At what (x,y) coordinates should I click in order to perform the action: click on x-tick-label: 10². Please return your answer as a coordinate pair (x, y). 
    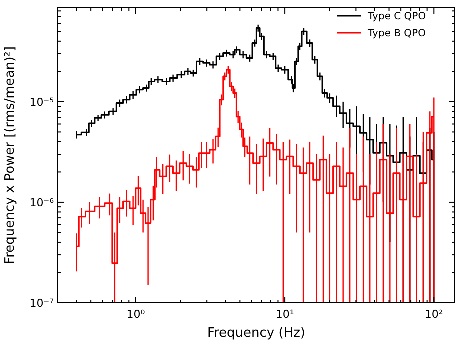
    Looking at the image, I should click on (434, 314).